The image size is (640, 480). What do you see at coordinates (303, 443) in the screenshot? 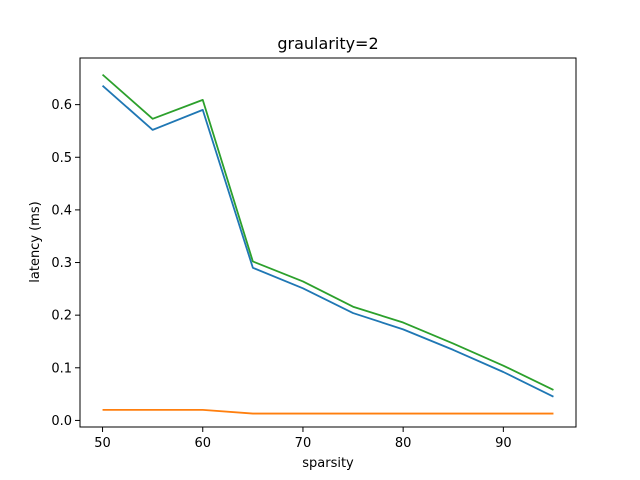
I see `x-tick-label: 70` at bounding box center [303, 443].